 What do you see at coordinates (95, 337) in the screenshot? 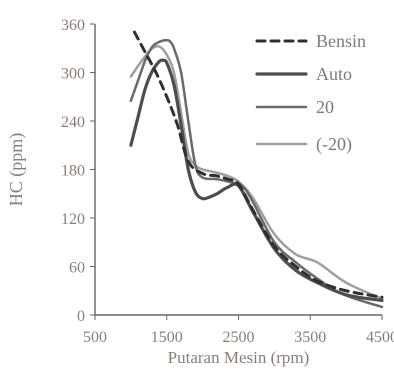
I see `x-tick-label: 500` at bounding box center [95, 337].